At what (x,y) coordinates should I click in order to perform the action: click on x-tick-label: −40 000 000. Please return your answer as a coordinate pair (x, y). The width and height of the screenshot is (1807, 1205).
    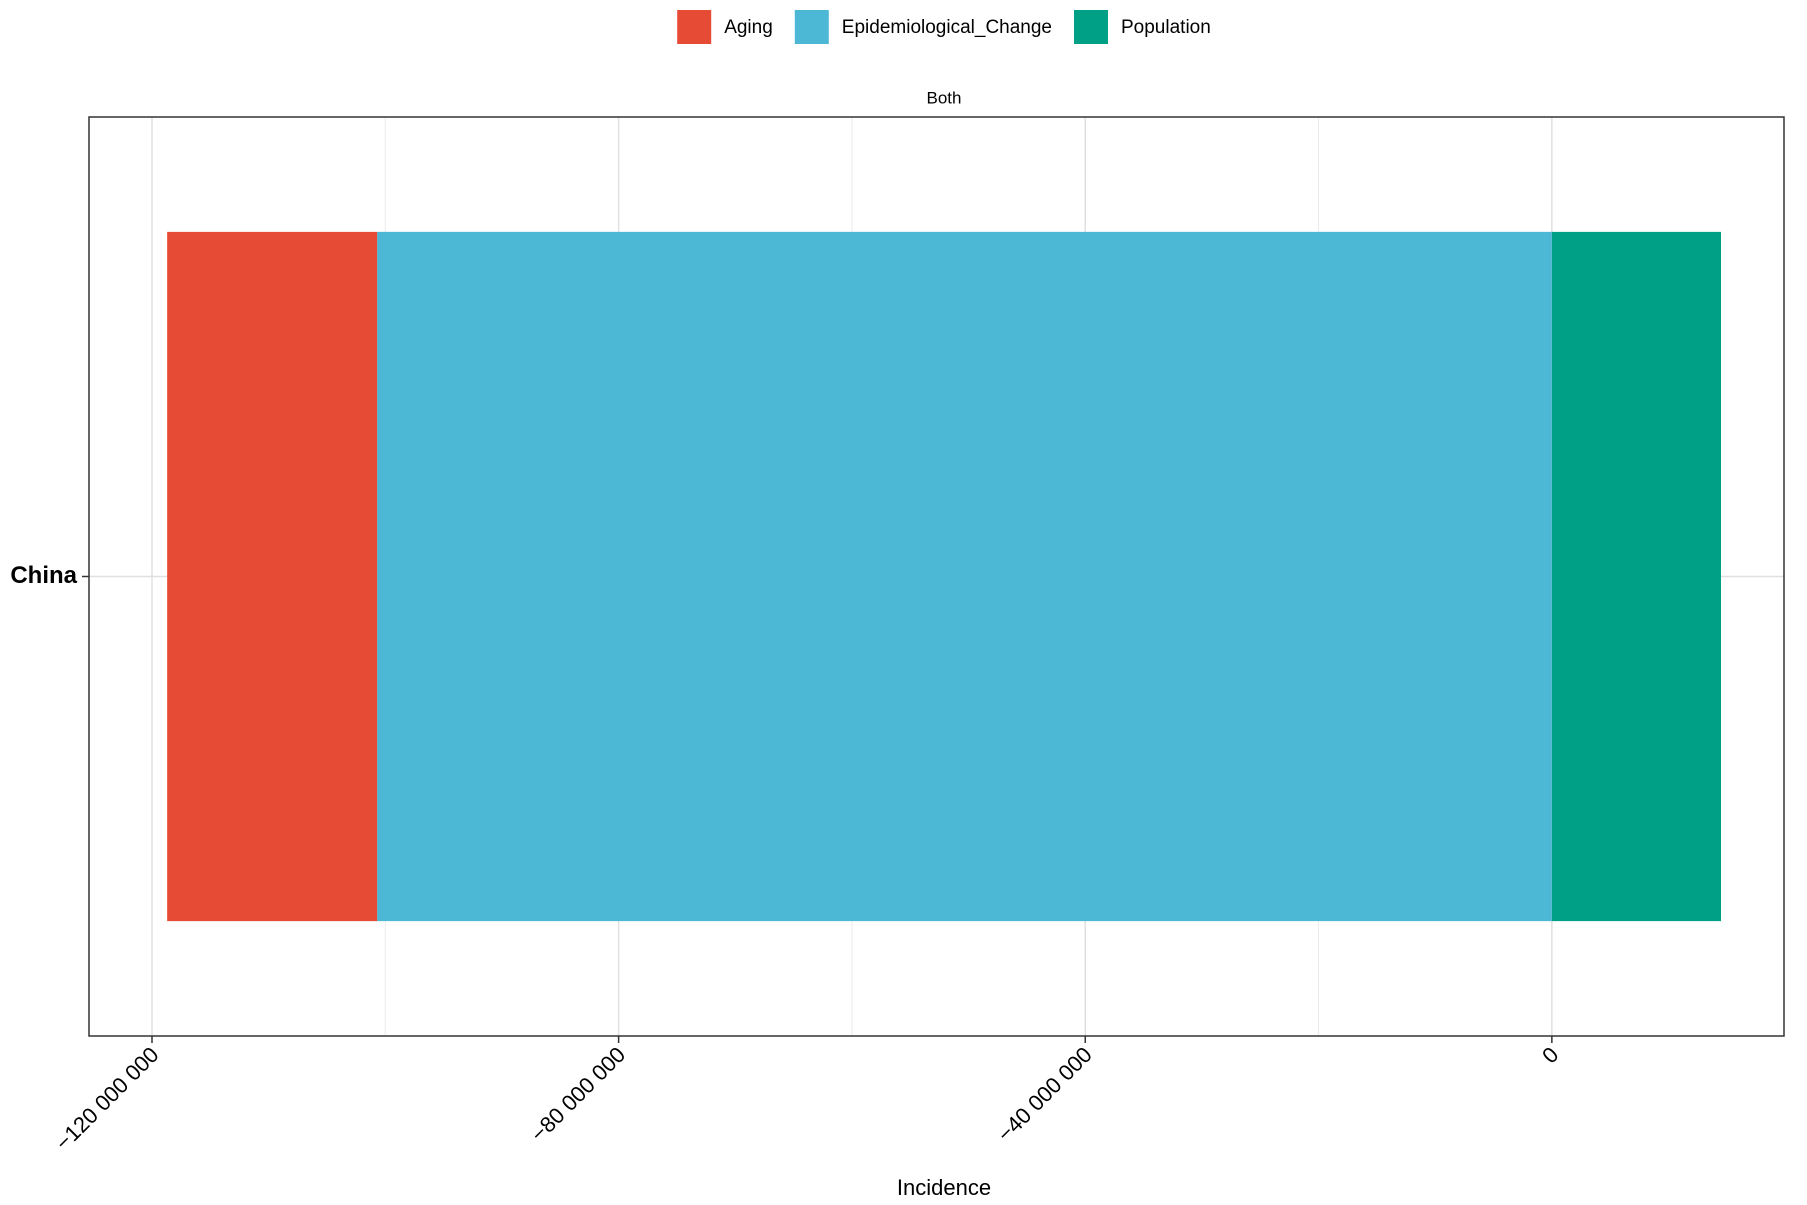
    Looking at the image, I should click on (1044, 1094).